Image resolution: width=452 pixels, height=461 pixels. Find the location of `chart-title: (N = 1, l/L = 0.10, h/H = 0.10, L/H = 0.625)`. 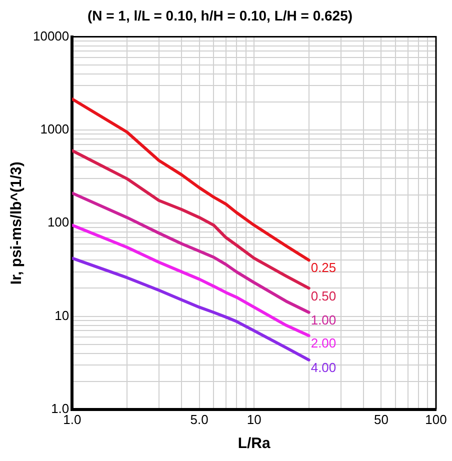

chart-title: (N = 1, l/L = 0.10, h/H = 0.10, L/H = 0.625) is located at coordinates (220, 15).